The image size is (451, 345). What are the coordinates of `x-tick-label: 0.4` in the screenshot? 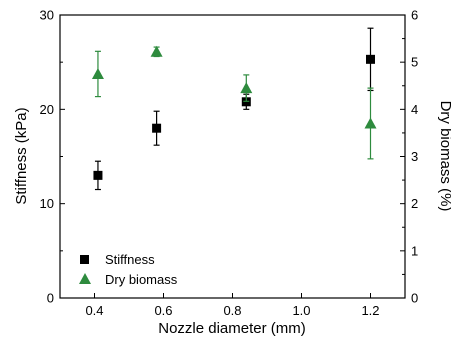 It's located at (94, 310).